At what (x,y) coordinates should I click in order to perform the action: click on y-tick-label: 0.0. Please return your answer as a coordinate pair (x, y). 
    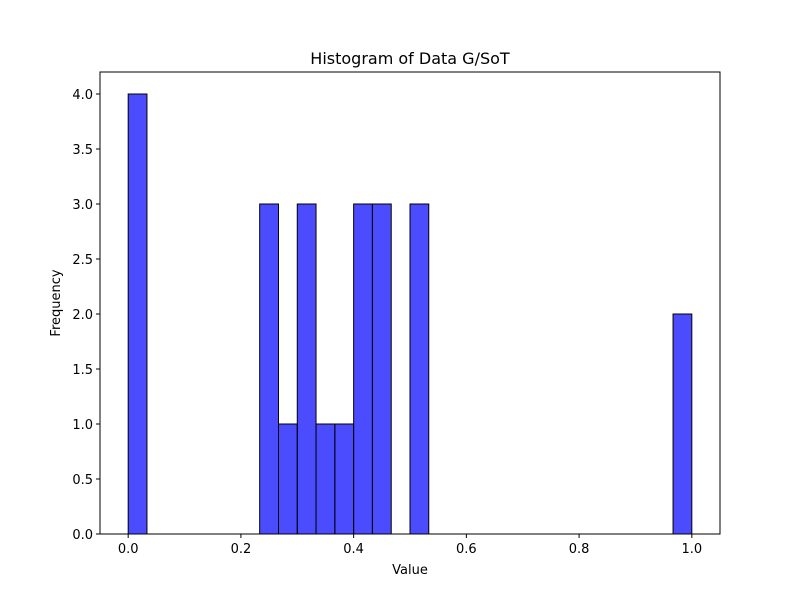
    Looking at the image, I should click on (82, 535).